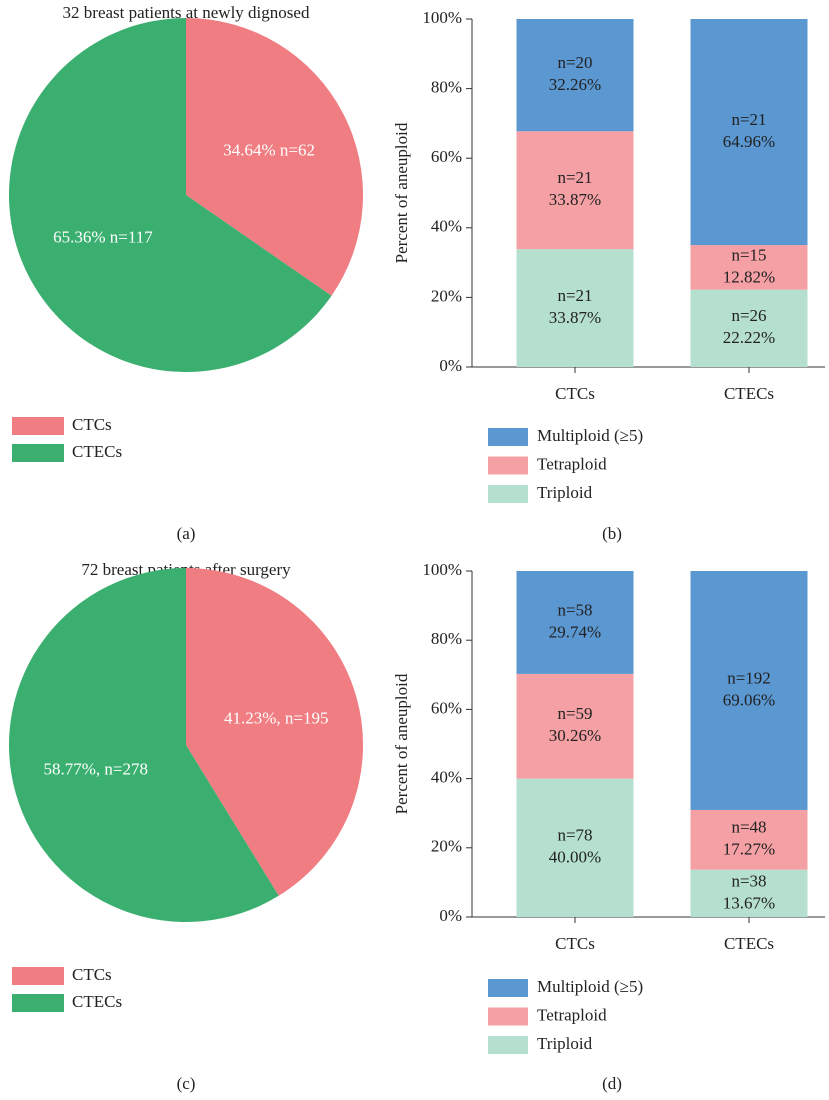 Image resolution: width=829 pixels, height=1100 pixels. What do you see at coordinates (574, 609) in the screenshot?
I see `bar-label: n=58` at bounding box center [574, 609].